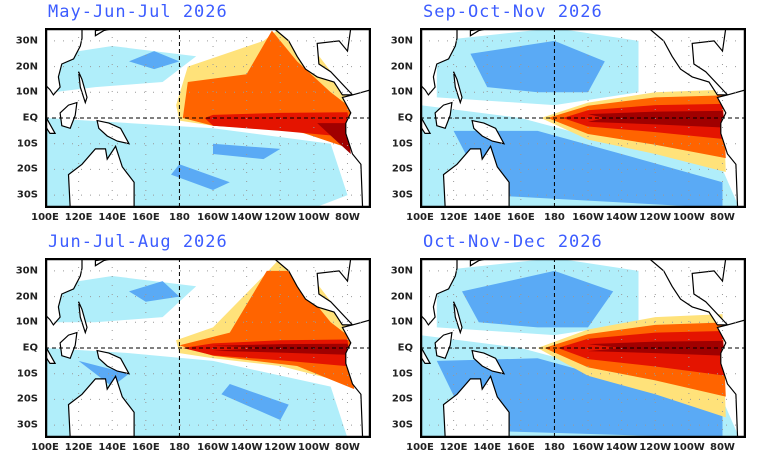 The image size is (760, 465). I want to click on panel-title: May-Jun-Jul 2026, so click(138, 12).